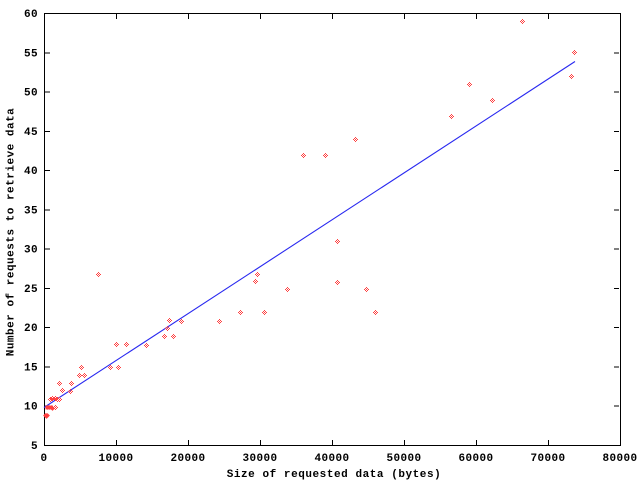 This screenshot has width=640, height=480. I want to click on svg-text: 20000, so click(187, 459).